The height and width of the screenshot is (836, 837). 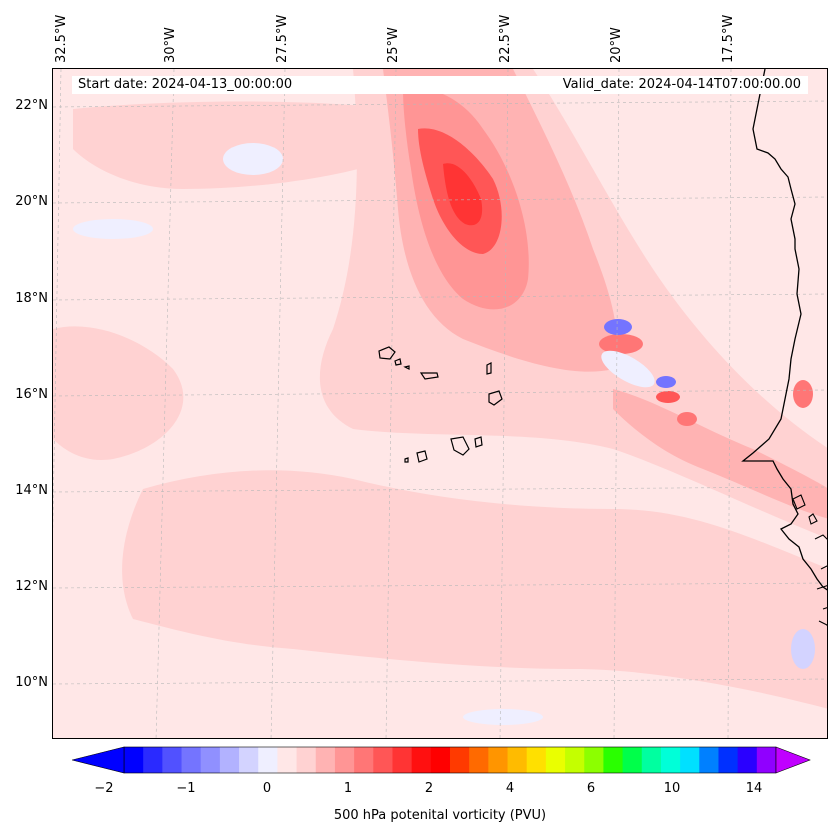 I want to click on longitude-label-27-5w: 27.5°W, so click(x=282, y=38).